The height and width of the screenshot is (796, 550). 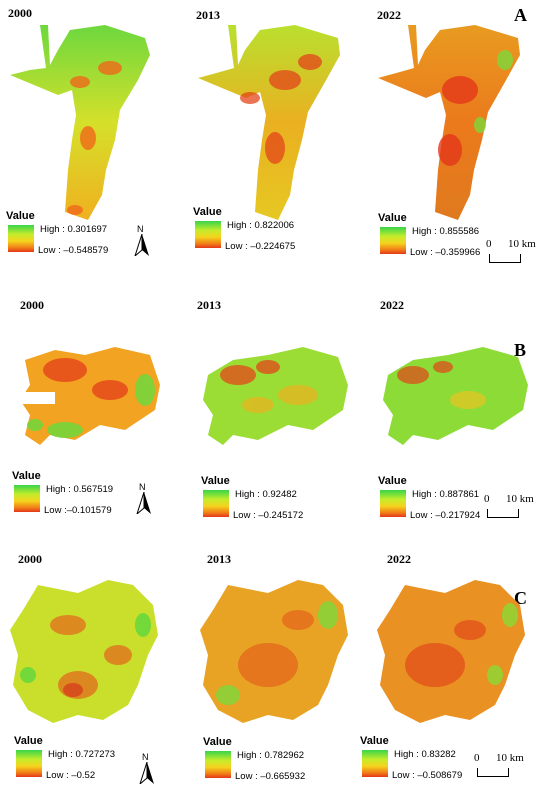 What do you see at coordinates (451, 651) in the screenshot?
I see `map-c-2022` at bounding box center [451, 651].